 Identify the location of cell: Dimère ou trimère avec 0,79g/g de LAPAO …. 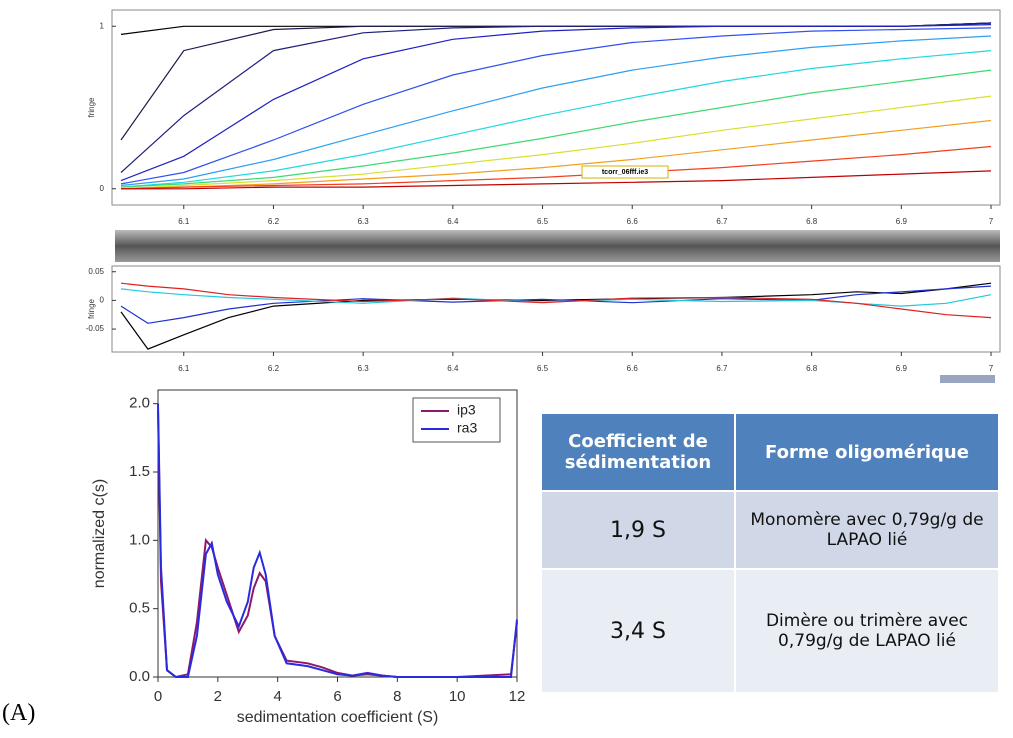
(867, 631).